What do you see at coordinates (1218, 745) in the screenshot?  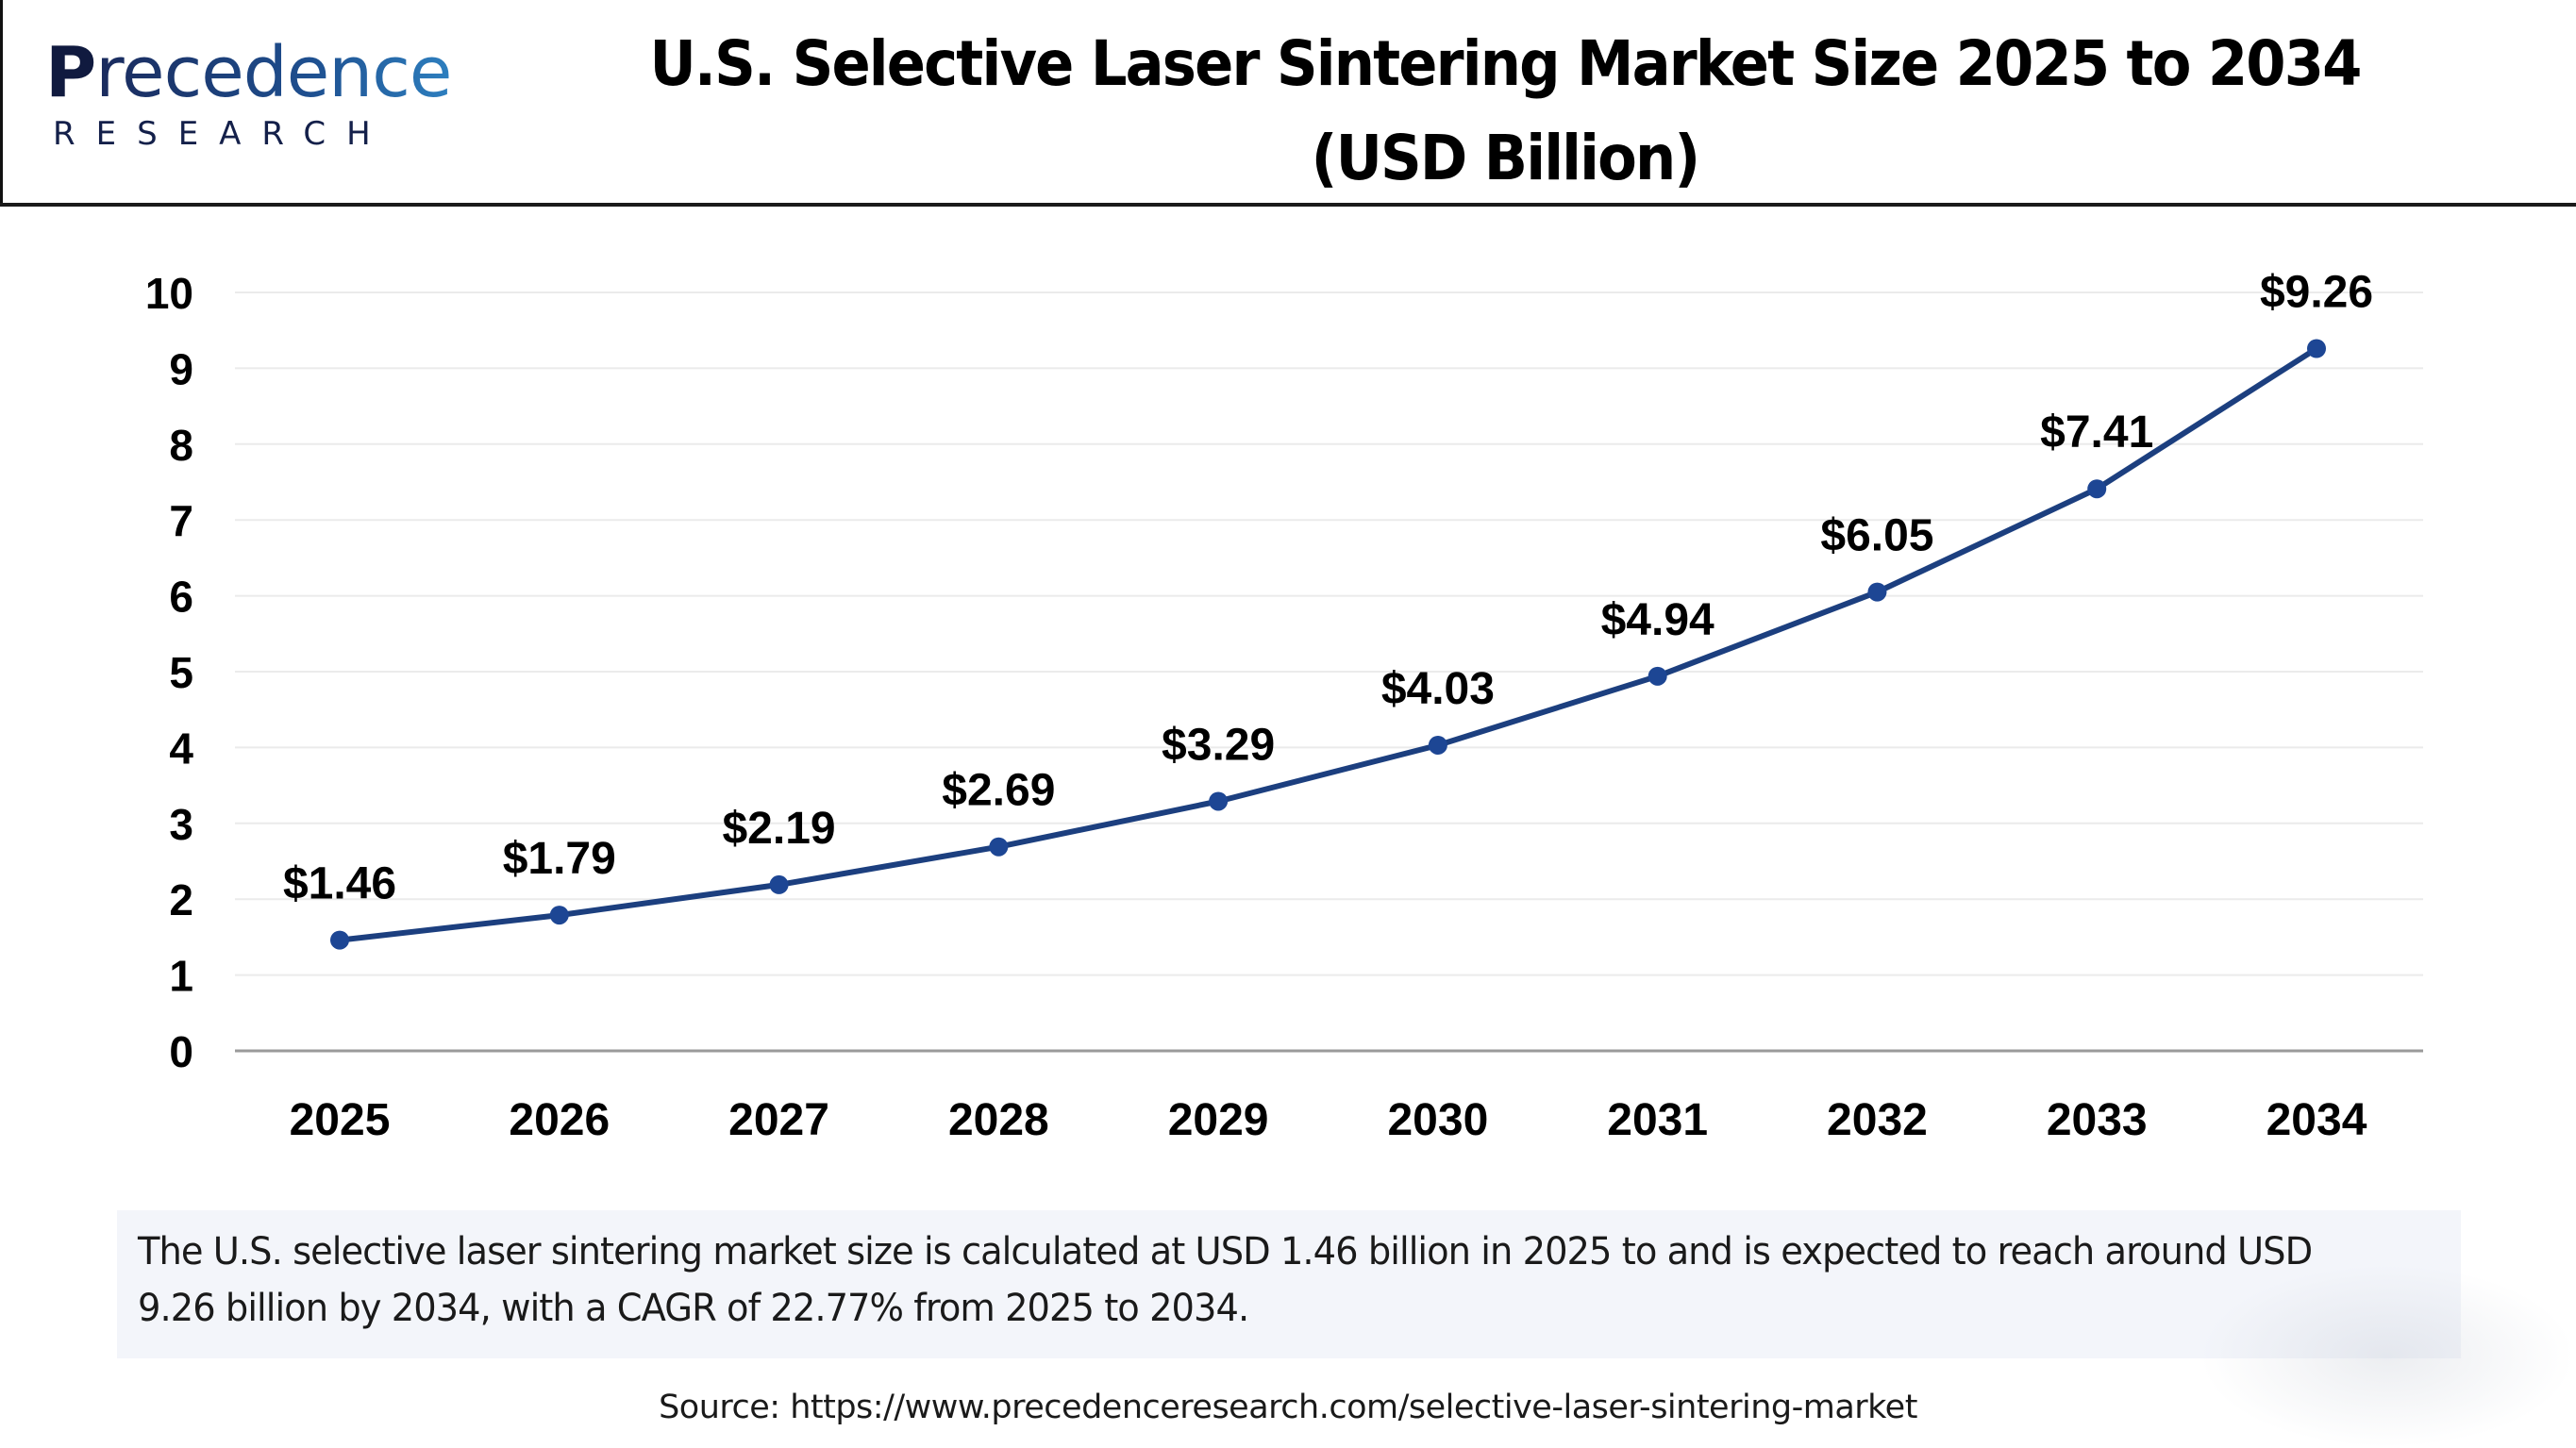 I see `data-label: $3.29` at bounding box center [1218, 745].